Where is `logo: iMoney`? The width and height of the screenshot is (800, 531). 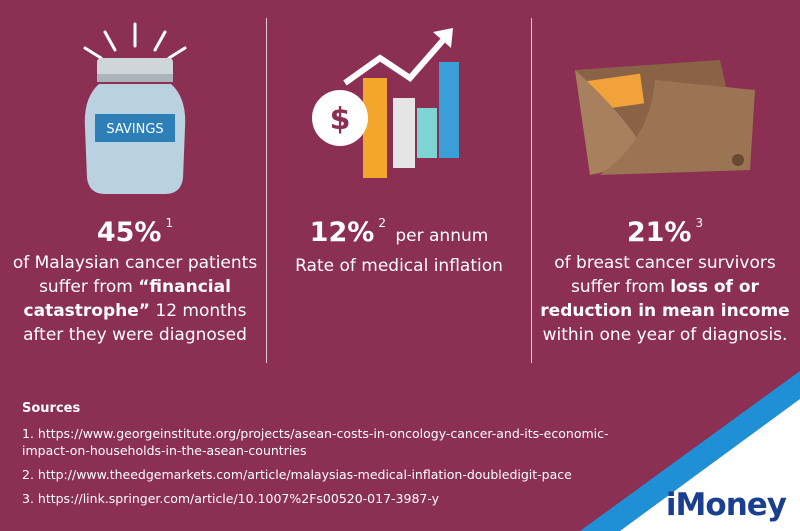
logo: iMoney is located at coordinates (726, 505).